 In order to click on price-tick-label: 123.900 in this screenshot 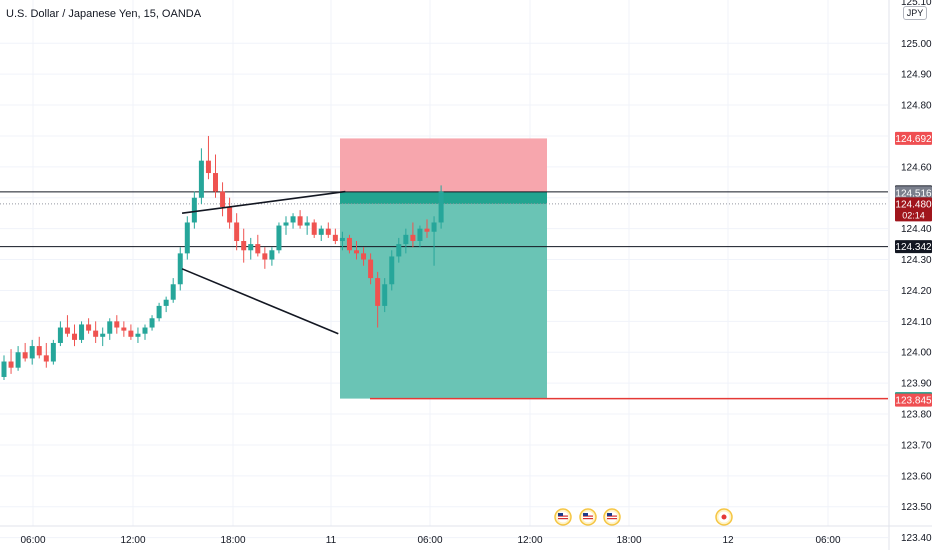, I will do `click(916, 384)`.